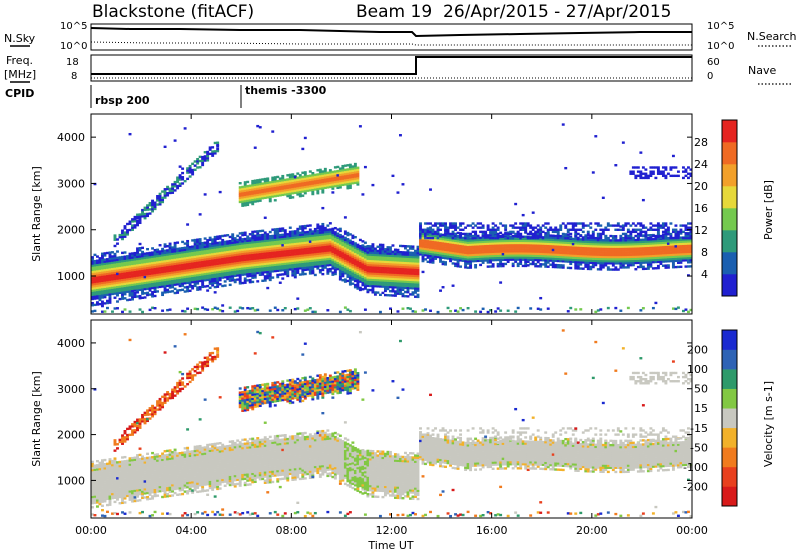 This screenshot has height=554, width=800. Describe the element at coordinates (394, 12) in the screenshot. I see `beam-label: Beam 19` at that location.